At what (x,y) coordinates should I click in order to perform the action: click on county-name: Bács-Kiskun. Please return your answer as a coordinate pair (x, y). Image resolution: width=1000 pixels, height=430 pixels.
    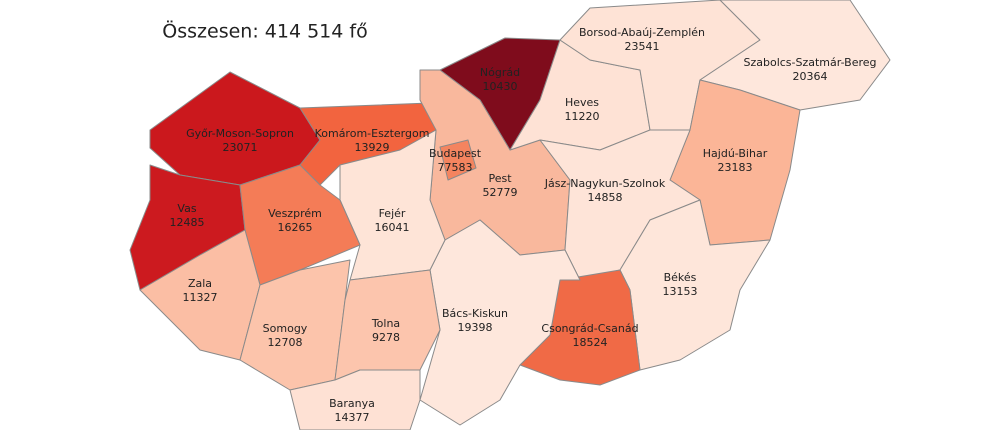
    Looking at the image, I should click on (475, 313).